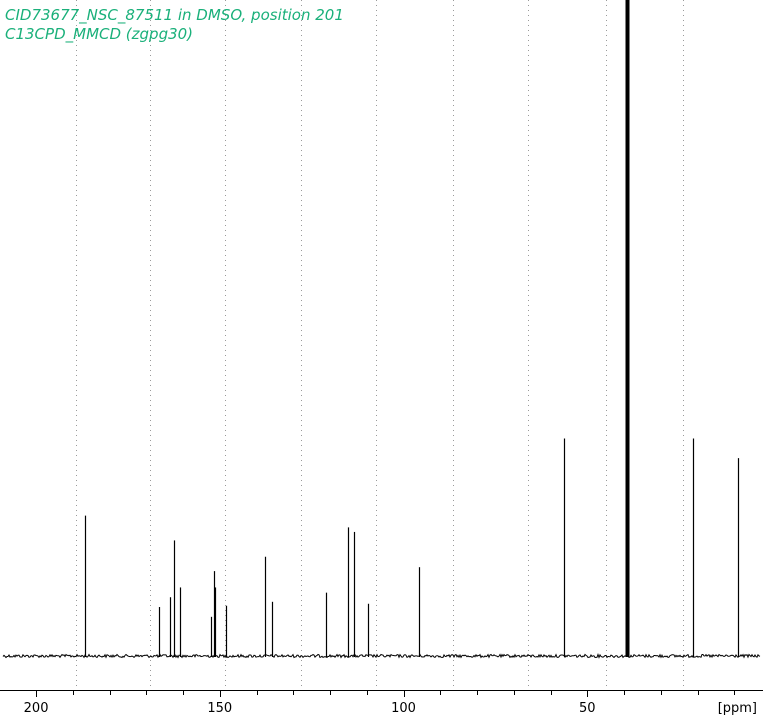  Describe the element at coordinates (99, 34) in the screenshot. I see `spectrum-title-line-2: C13CPD_MMCD (zgpg30)` at that location.